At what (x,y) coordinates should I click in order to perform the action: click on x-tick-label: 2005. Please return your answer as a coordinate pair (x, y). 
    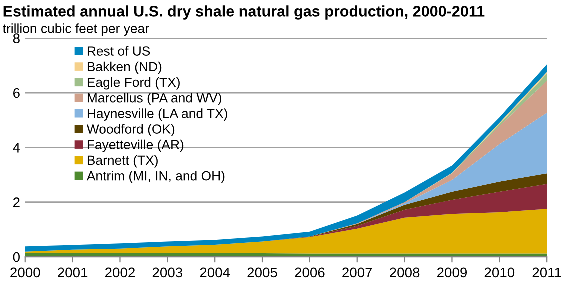
    Looking at the image, I should click on (263, 273).